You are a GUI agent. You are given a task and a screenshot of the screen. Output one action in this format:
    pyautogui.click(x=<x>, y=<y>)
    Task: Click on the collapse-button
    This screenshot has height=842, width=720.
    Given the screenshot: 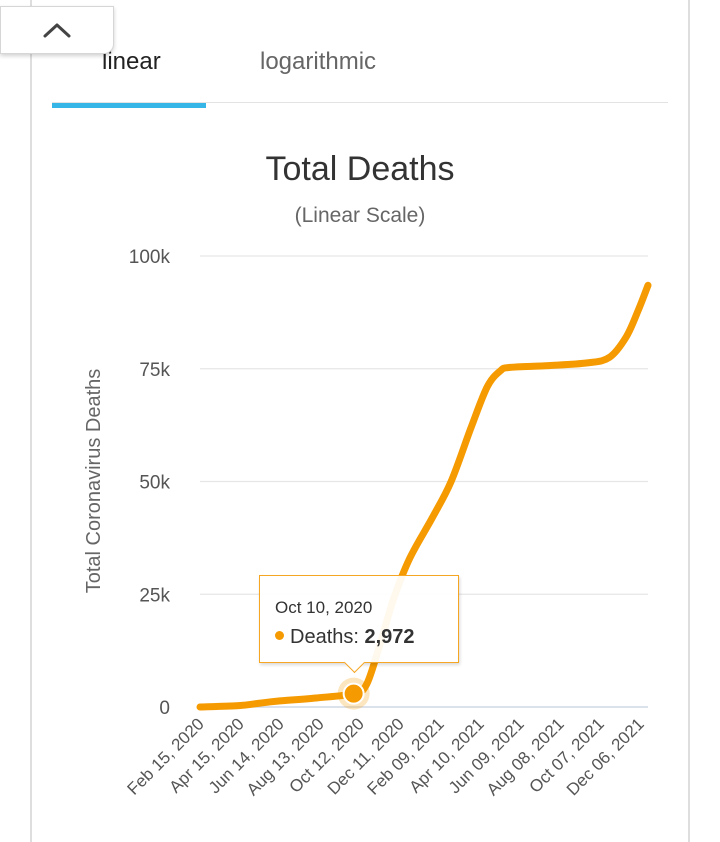 What is the action you would take?
    pyautogui.click(x=57, y=30)
    